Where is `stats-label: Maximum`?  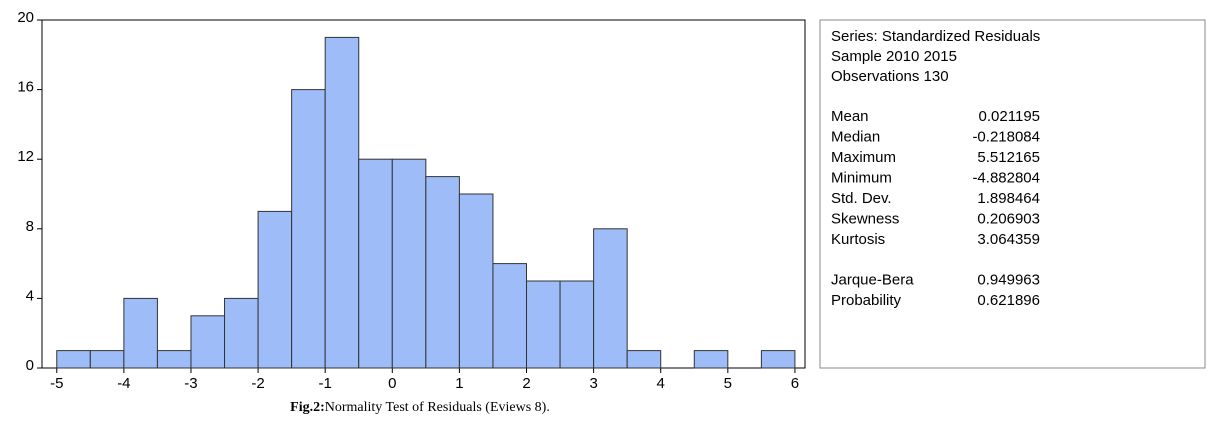 stats-label: Maximum is located at coordinates (863, 157).